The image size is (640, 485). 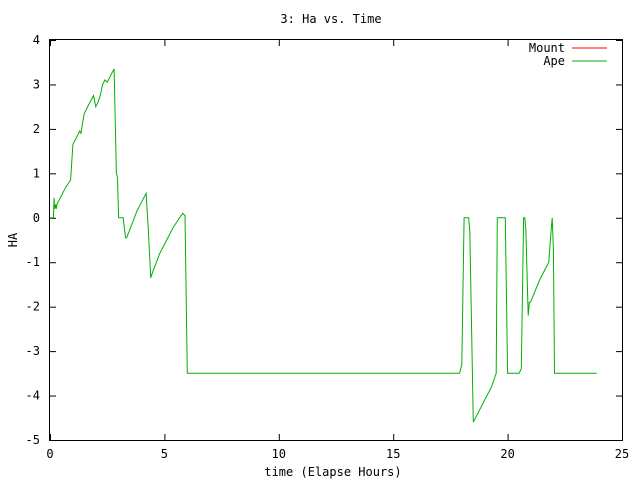 What do you see at coordinates (33, 396) in the screenshot?
I see `y-tick-label: -4` at bounding box center [33, 396].